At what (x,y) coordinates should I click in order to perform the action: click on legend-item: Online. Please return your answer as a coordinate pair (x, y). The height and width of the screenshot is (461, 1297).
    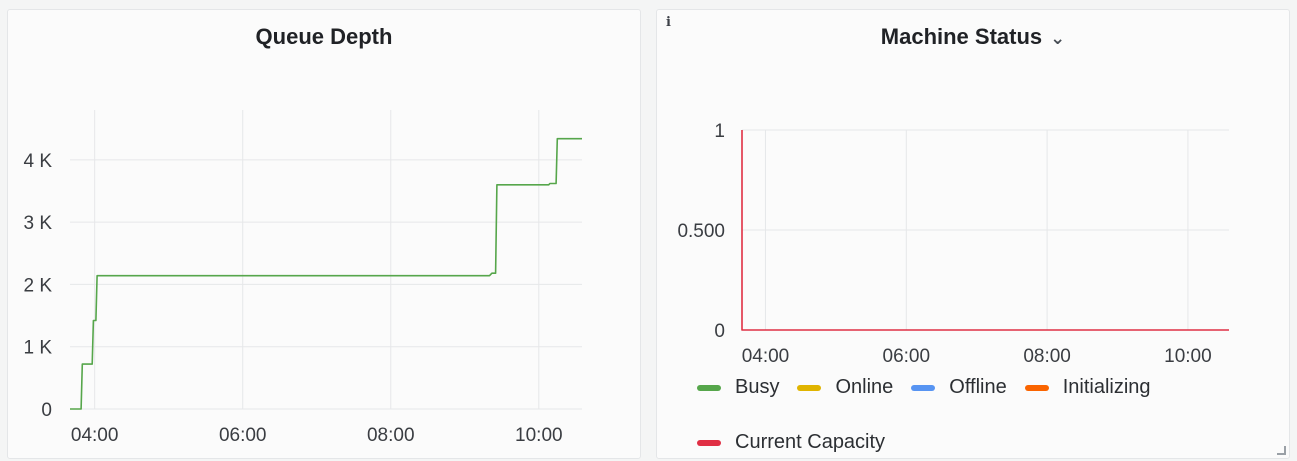
    Looking at the image, I should click on (845, 387).